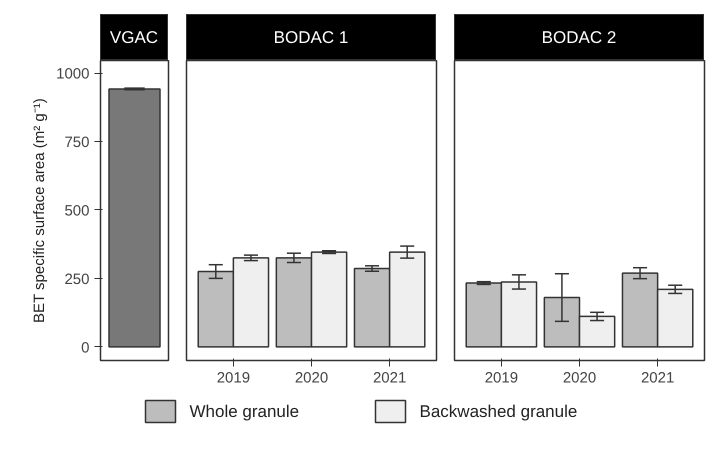 The image size is (720, 468). Describe the element at coordinates (579, 38) in the screenshot. I see `chart-title: BODAC 2` at that location.